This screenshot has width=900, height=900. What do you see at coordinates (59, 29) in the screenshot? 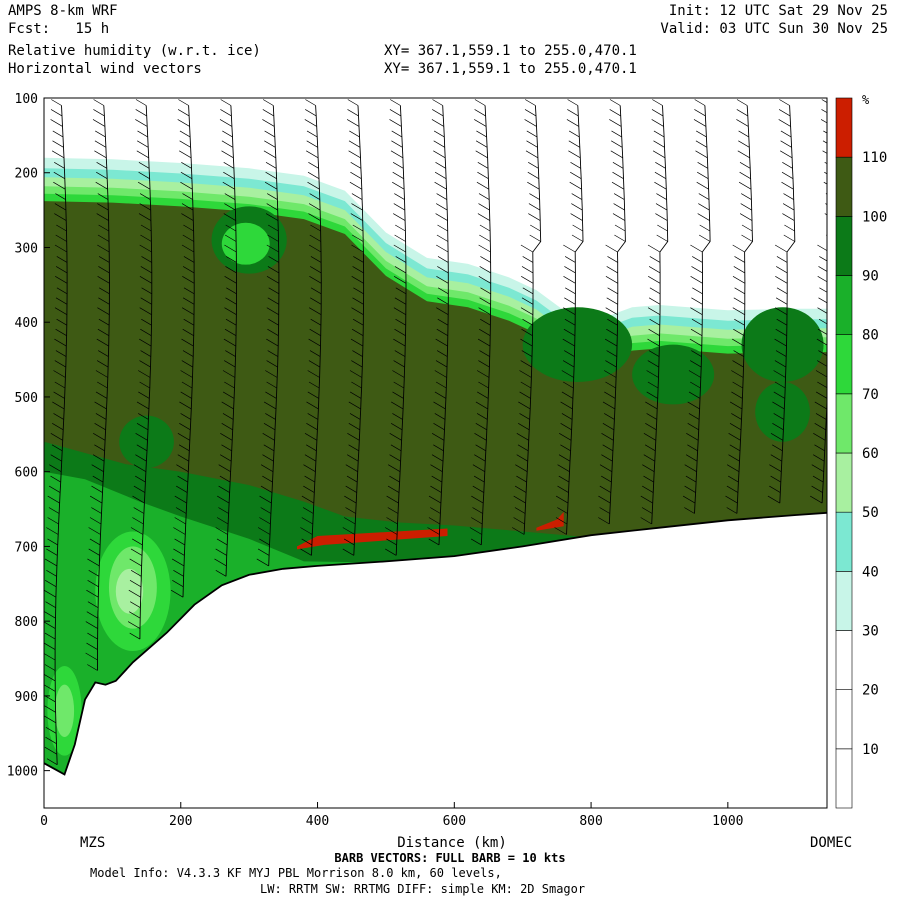
I see `forecast-hour: Fcst: 15 h` at bounding box center [59, 29].